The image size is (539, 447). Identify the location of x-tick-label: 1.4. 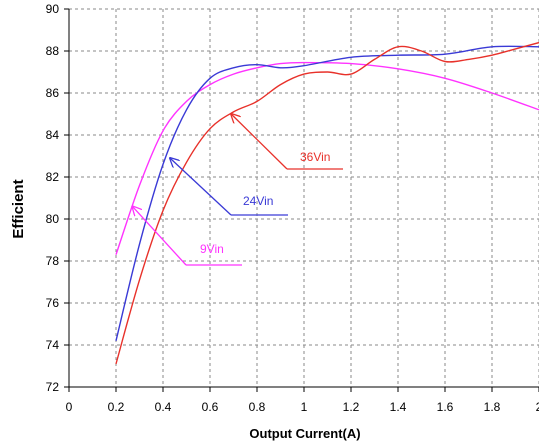
(398, 407).